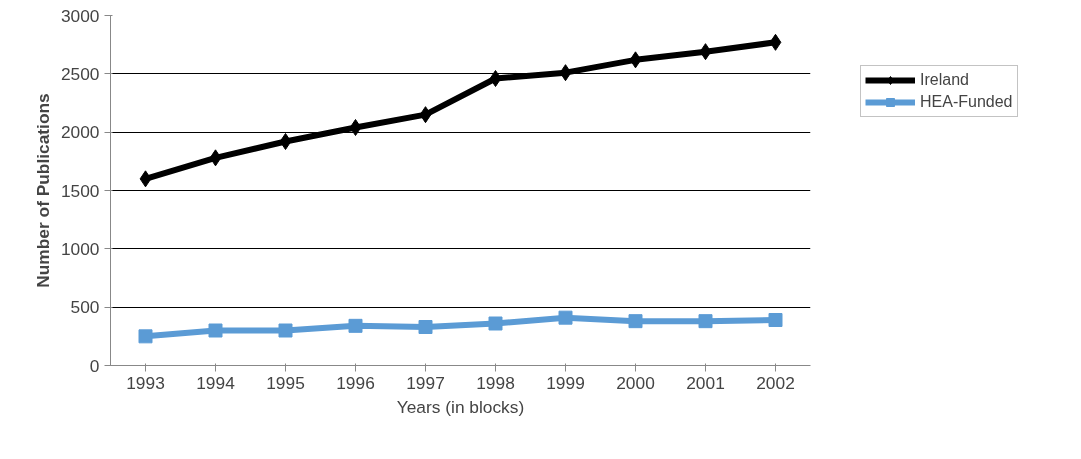 This screenshot has height=459, width=1081. What do you see at coordinates (285, 382) in the screenshot?
I see `x-tick-label: 1995` at bounding box center [285, 382].